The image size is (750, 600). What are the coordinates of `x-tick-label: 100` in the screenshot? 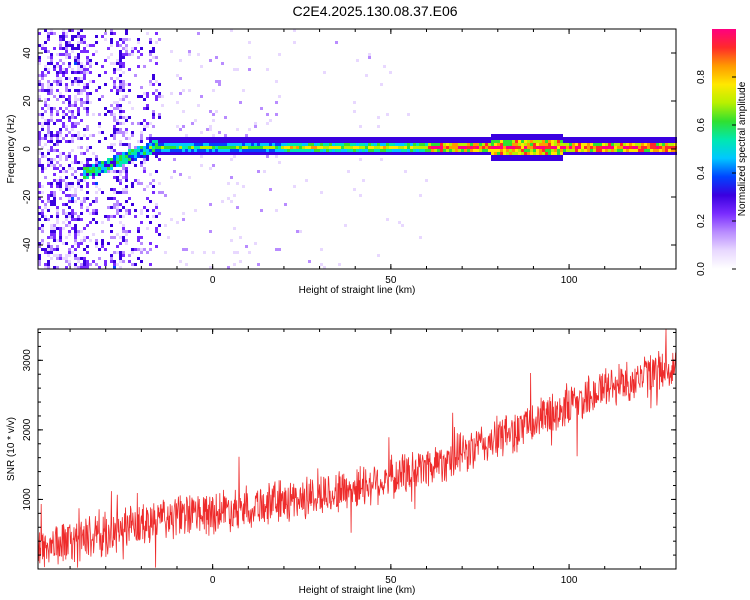 It's located at (569, 280).